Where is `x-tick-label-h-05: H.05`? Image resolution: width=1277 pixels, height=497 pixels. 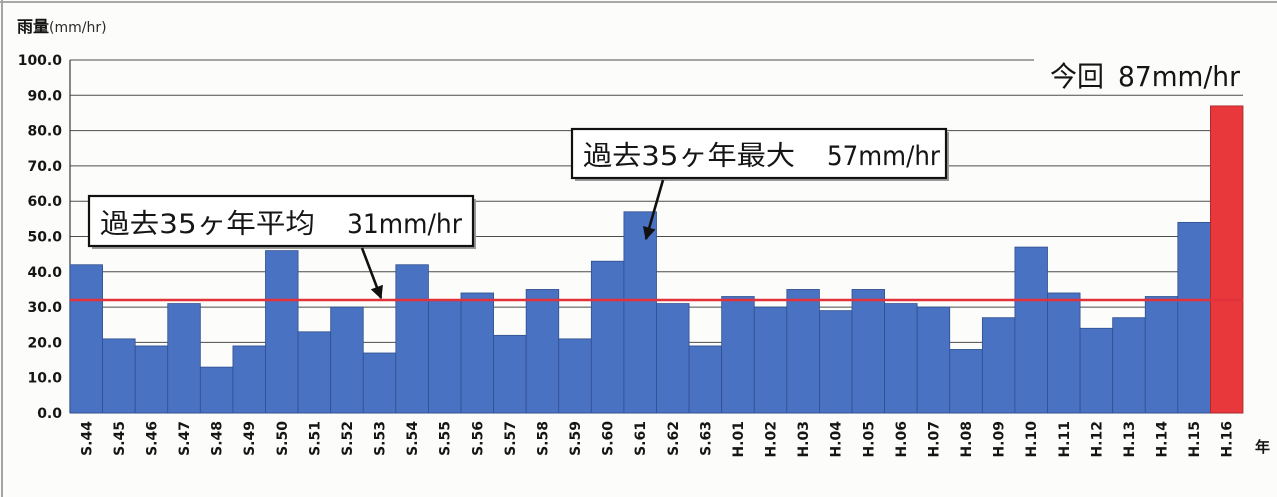 x-tick-label-h-05: H.05 is located at coordinates (869, 439).